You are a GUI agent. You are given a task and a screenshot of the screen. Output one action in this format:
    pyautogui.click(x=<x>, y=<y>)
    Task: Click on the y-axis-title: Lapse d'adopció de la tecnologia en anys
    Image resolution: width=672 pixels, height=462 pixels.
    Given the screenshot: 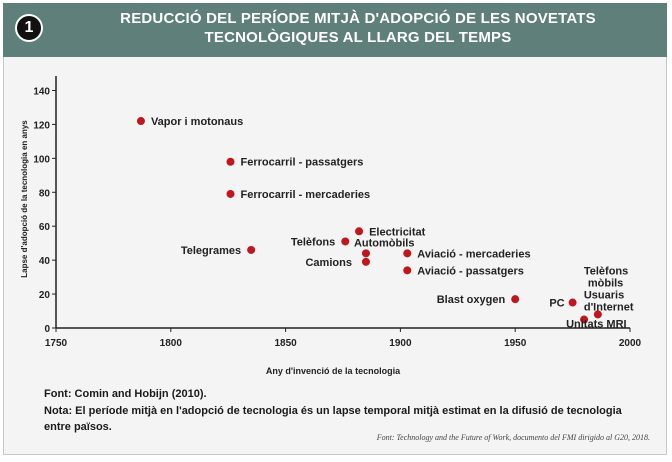 What is the action you would take?
    pyautogui.click(x=24, y=199)
    